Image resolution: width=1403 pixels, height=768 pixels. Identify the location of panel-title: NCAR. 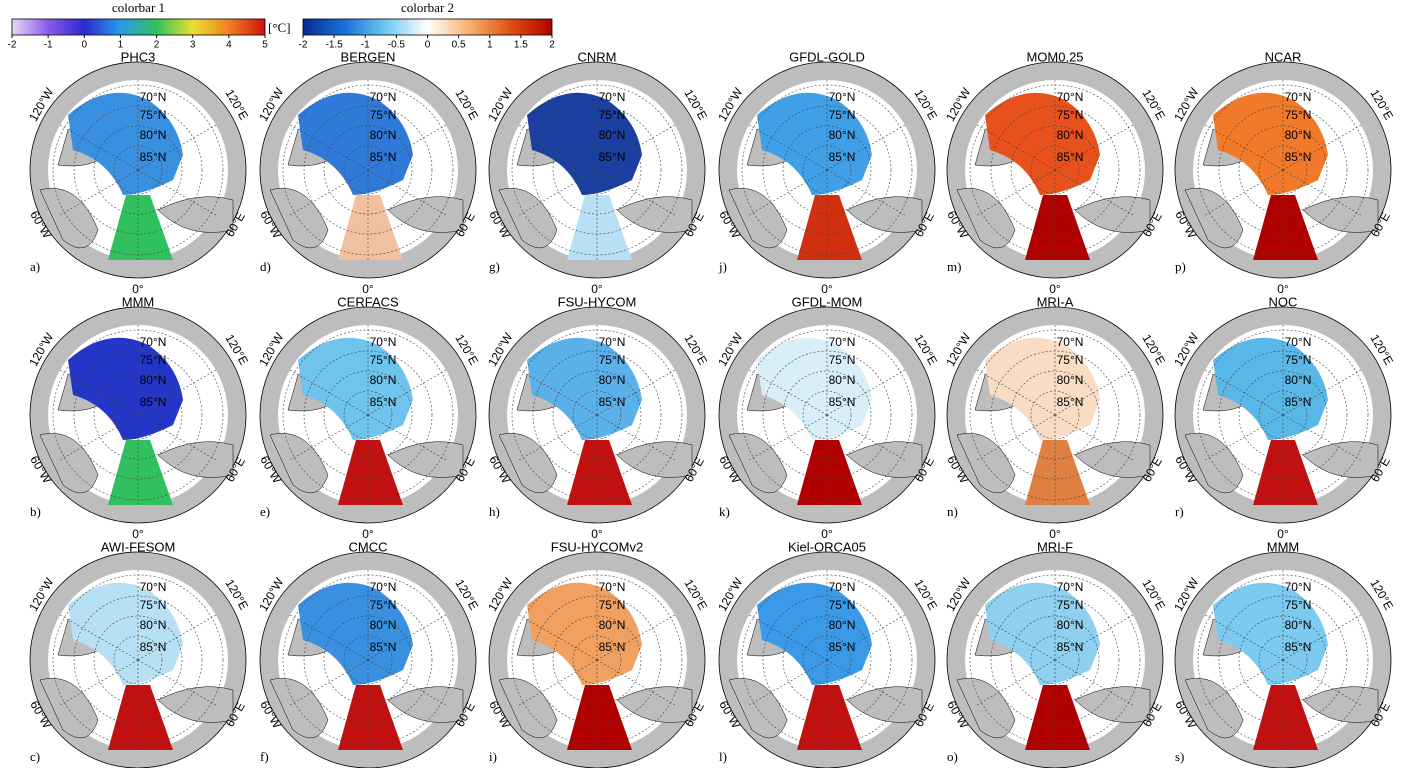
(1283, 56).